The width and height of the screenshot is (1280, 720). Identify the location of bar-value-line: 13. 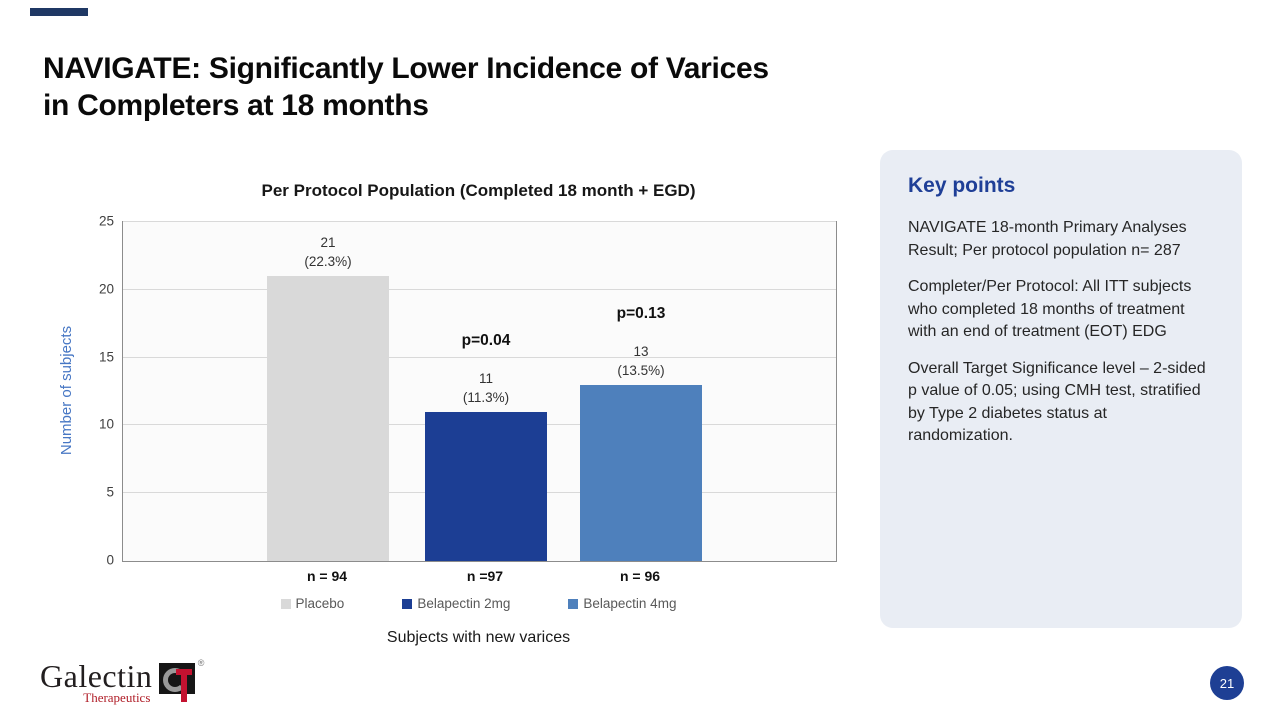
(641, 351).